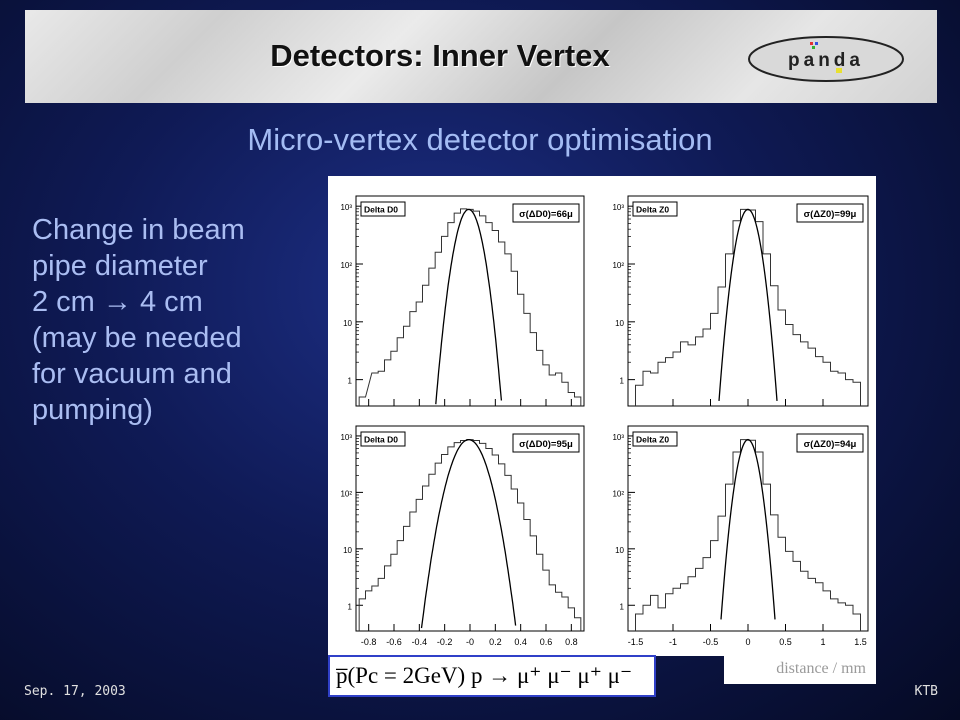 Image resolution: width=960 pixels, height=720 pixels. Describe the element at coordinates (711, 642) in the screenshot. I see `x-tick-label: -0.5` at that location.